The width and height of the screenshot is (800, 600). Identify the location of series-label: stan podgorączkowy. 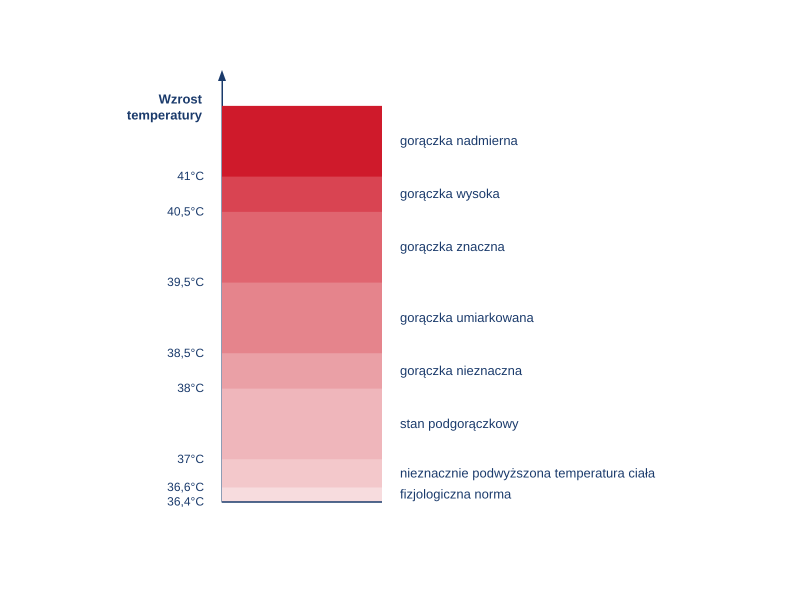
(460, 423).